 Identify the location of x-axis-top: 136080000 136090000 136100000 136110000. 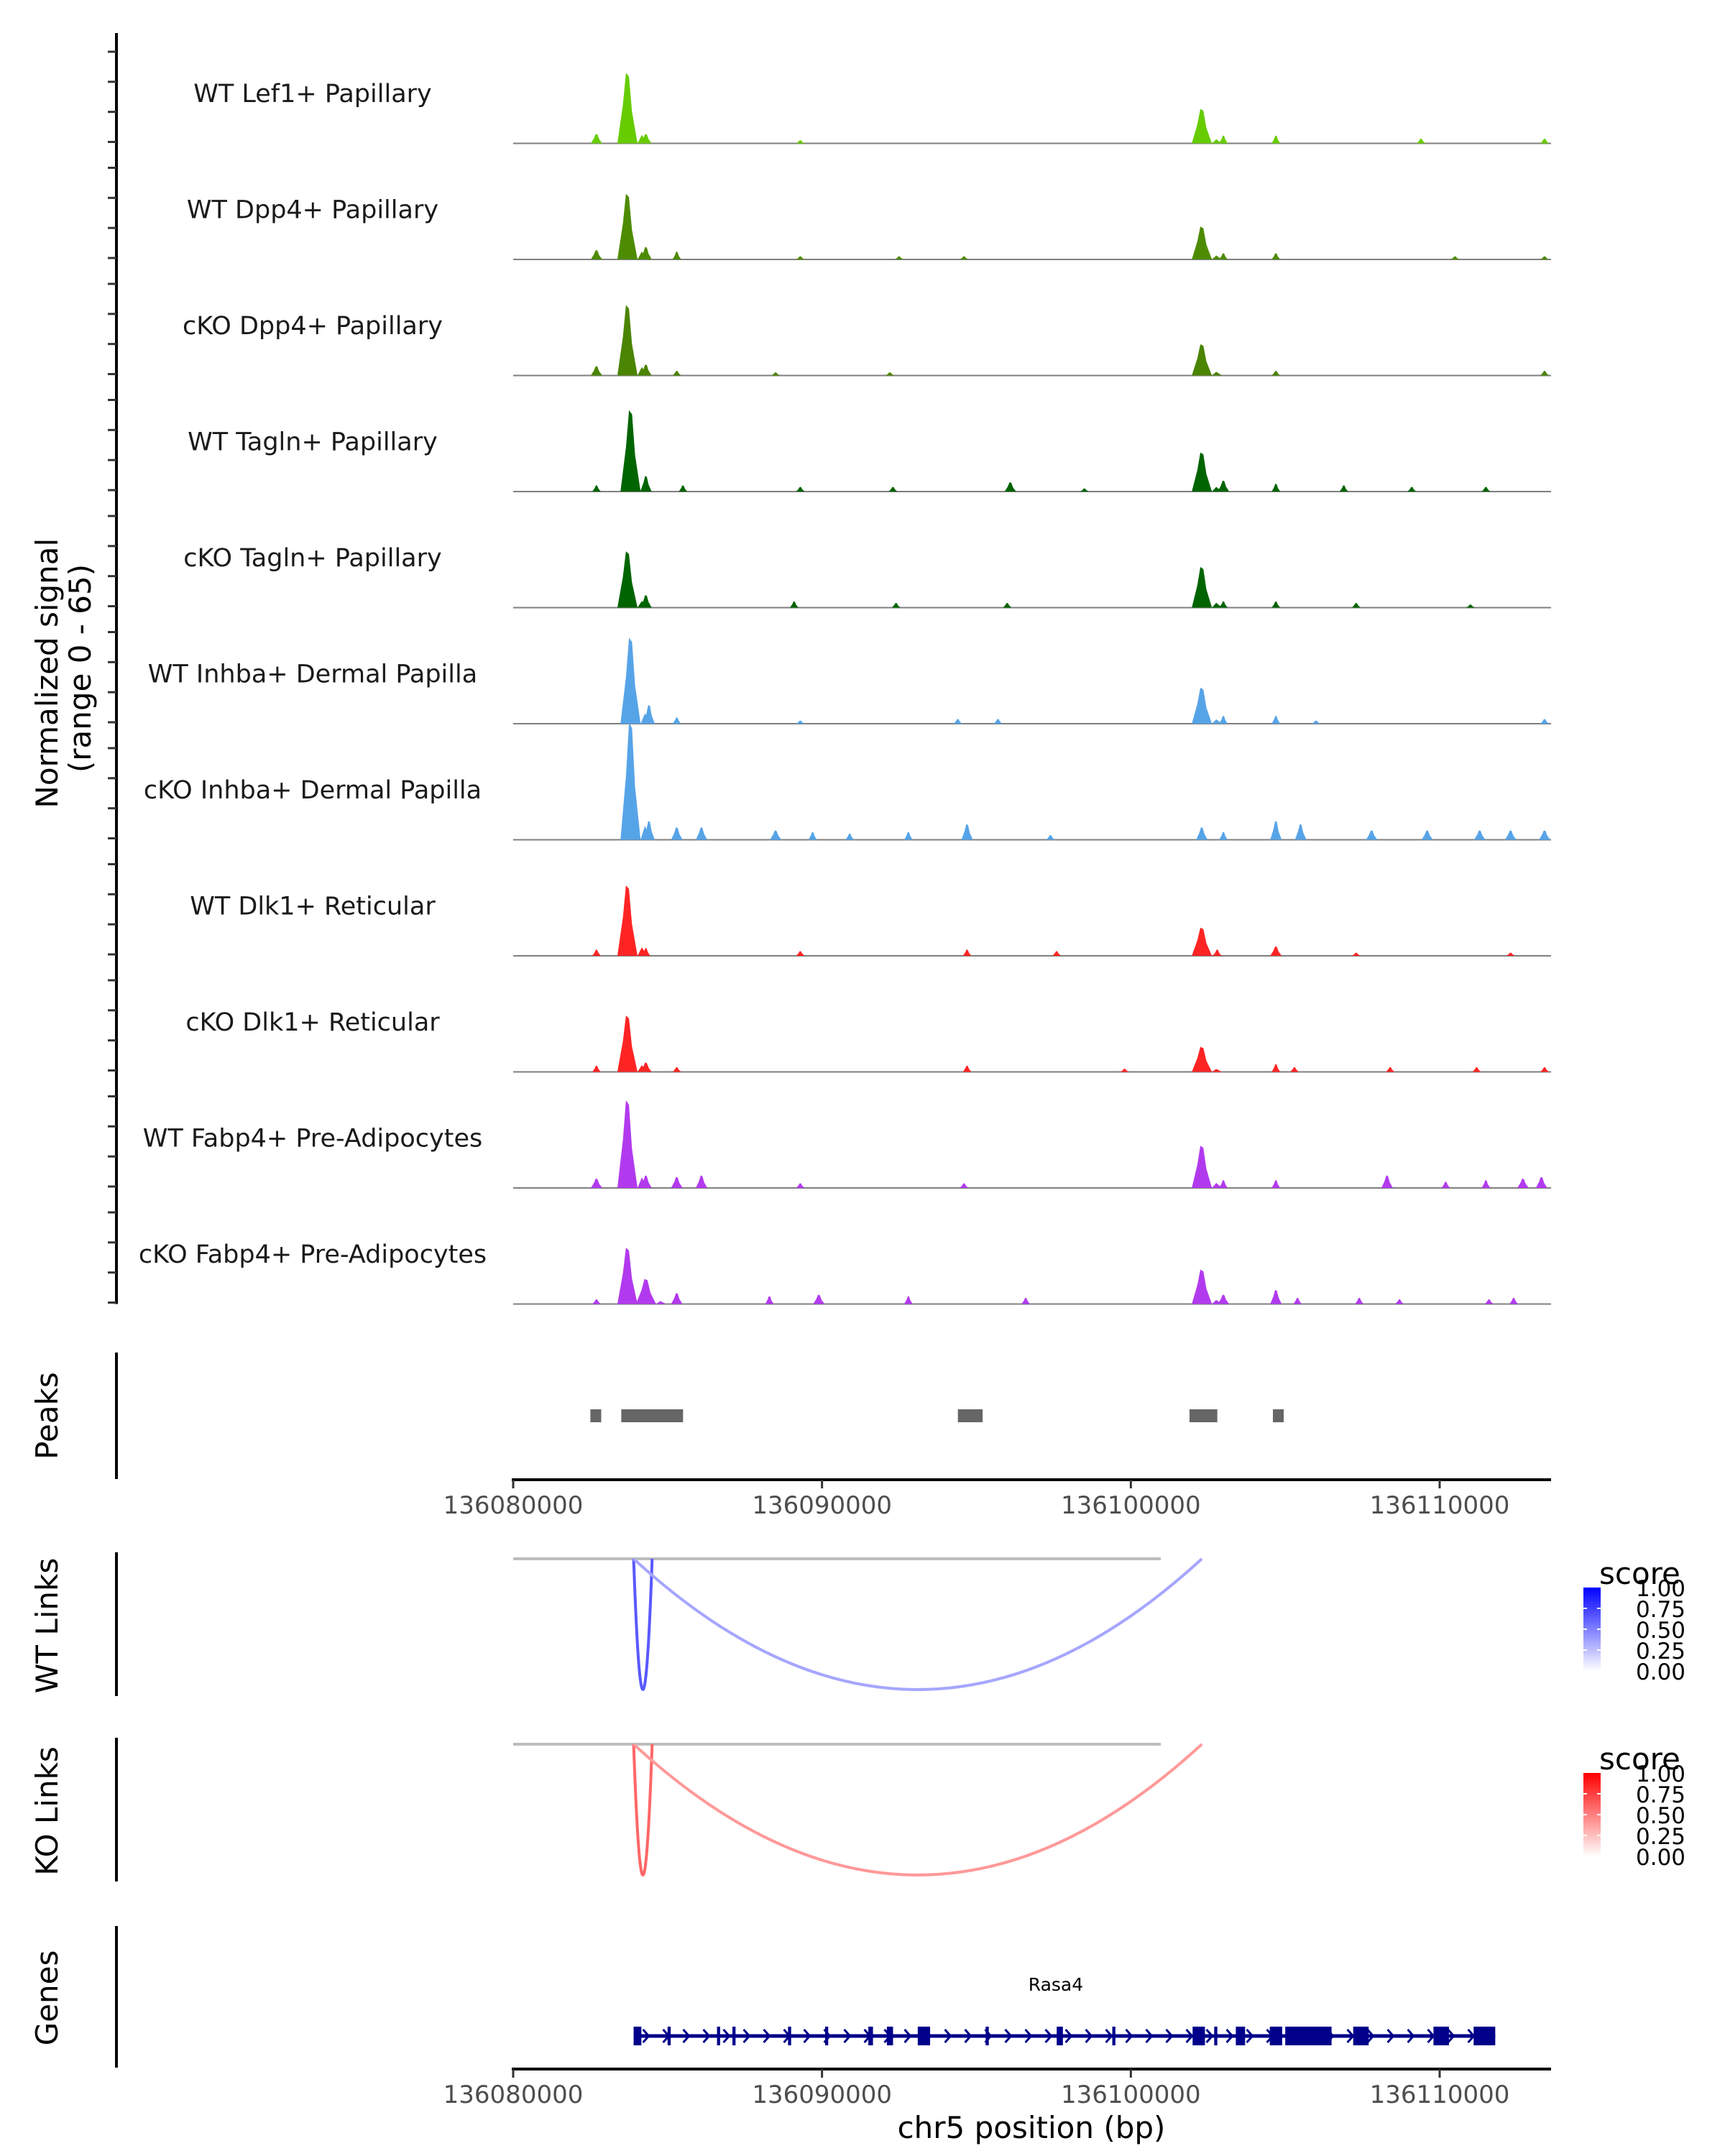
(997, 1499).